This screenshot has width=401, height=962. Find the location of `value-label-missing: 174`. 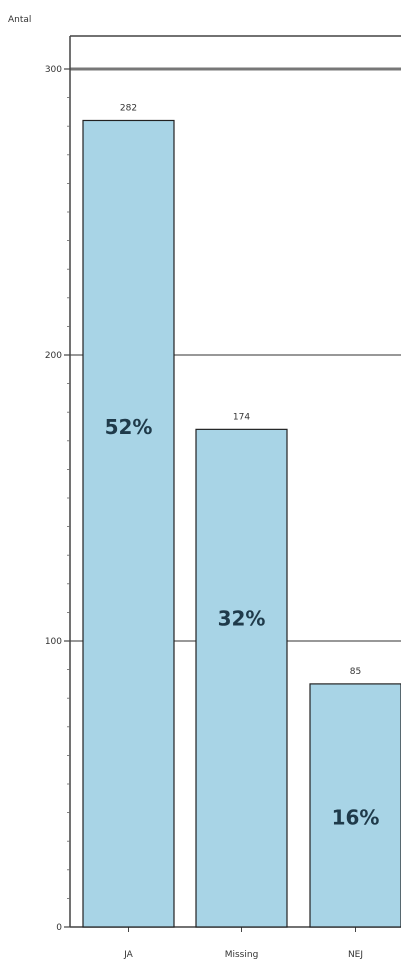

value-label-missing: 174 is located at coordinates (241, 417).